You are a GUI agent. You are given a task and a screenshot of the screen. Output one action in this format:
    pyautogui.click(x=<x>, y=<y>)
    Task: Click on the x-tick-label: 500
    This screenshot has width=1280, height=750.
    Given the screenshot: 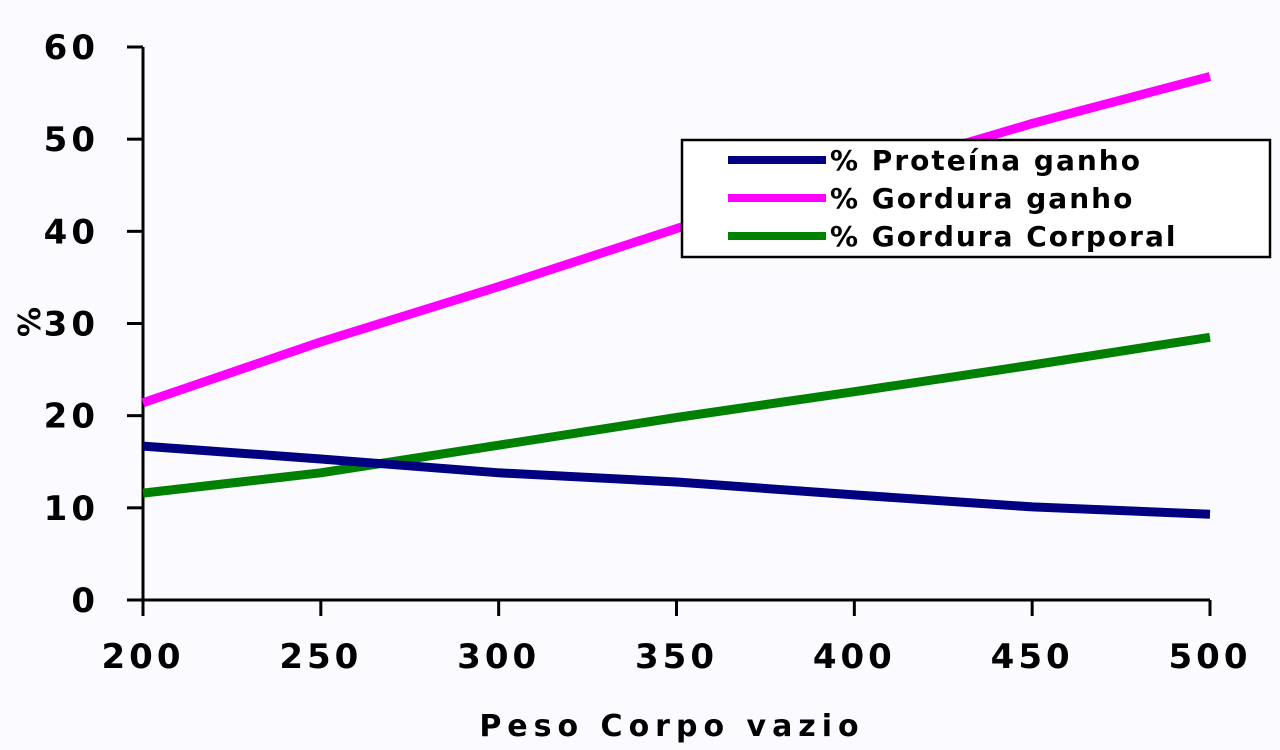 What is the action you would take?
    pyautogui.click(x=1210, y=657)
    